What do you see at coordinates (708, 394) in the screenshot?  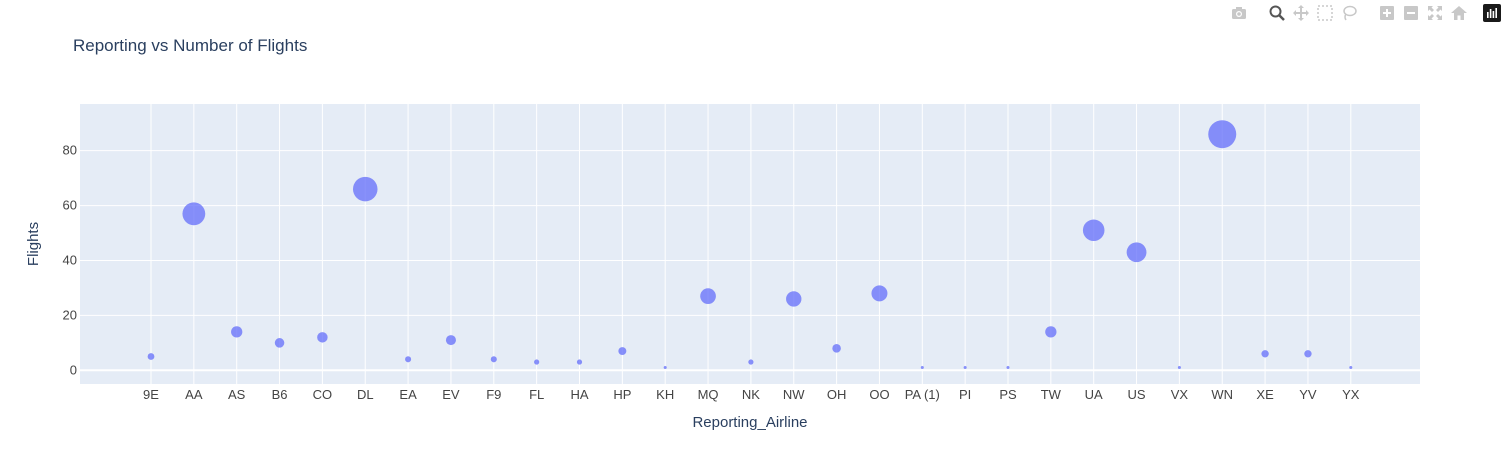 I see `x-tick-label: MQ` at bounding box center [708, 394].